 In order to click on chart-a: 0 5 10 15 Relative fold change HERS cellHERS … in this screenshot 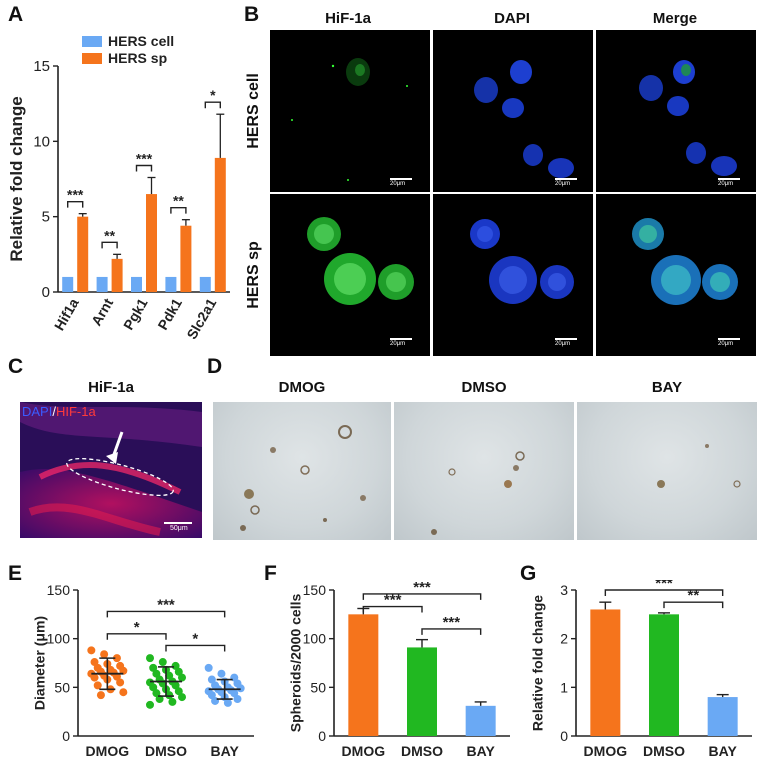, I will do `click(118, 187)`.